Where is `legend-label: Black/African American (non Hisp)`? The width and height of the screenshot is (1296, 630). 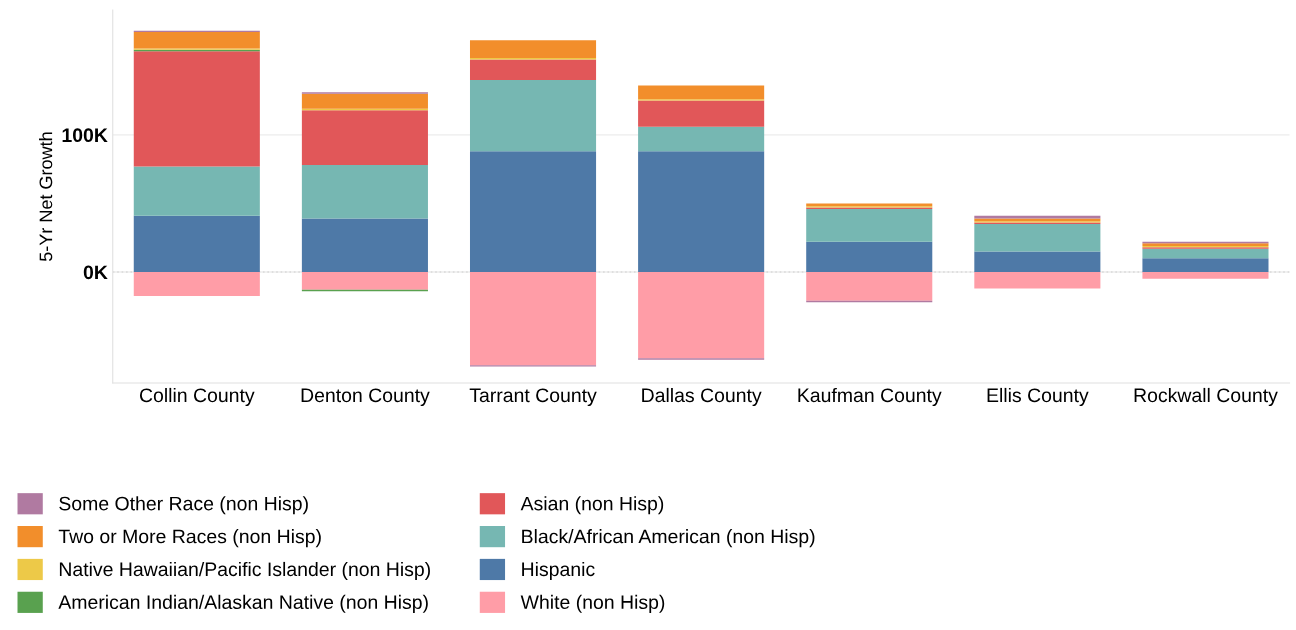 legend-label: Black/African American (non Hisp) is located at coordinates (668, 538).